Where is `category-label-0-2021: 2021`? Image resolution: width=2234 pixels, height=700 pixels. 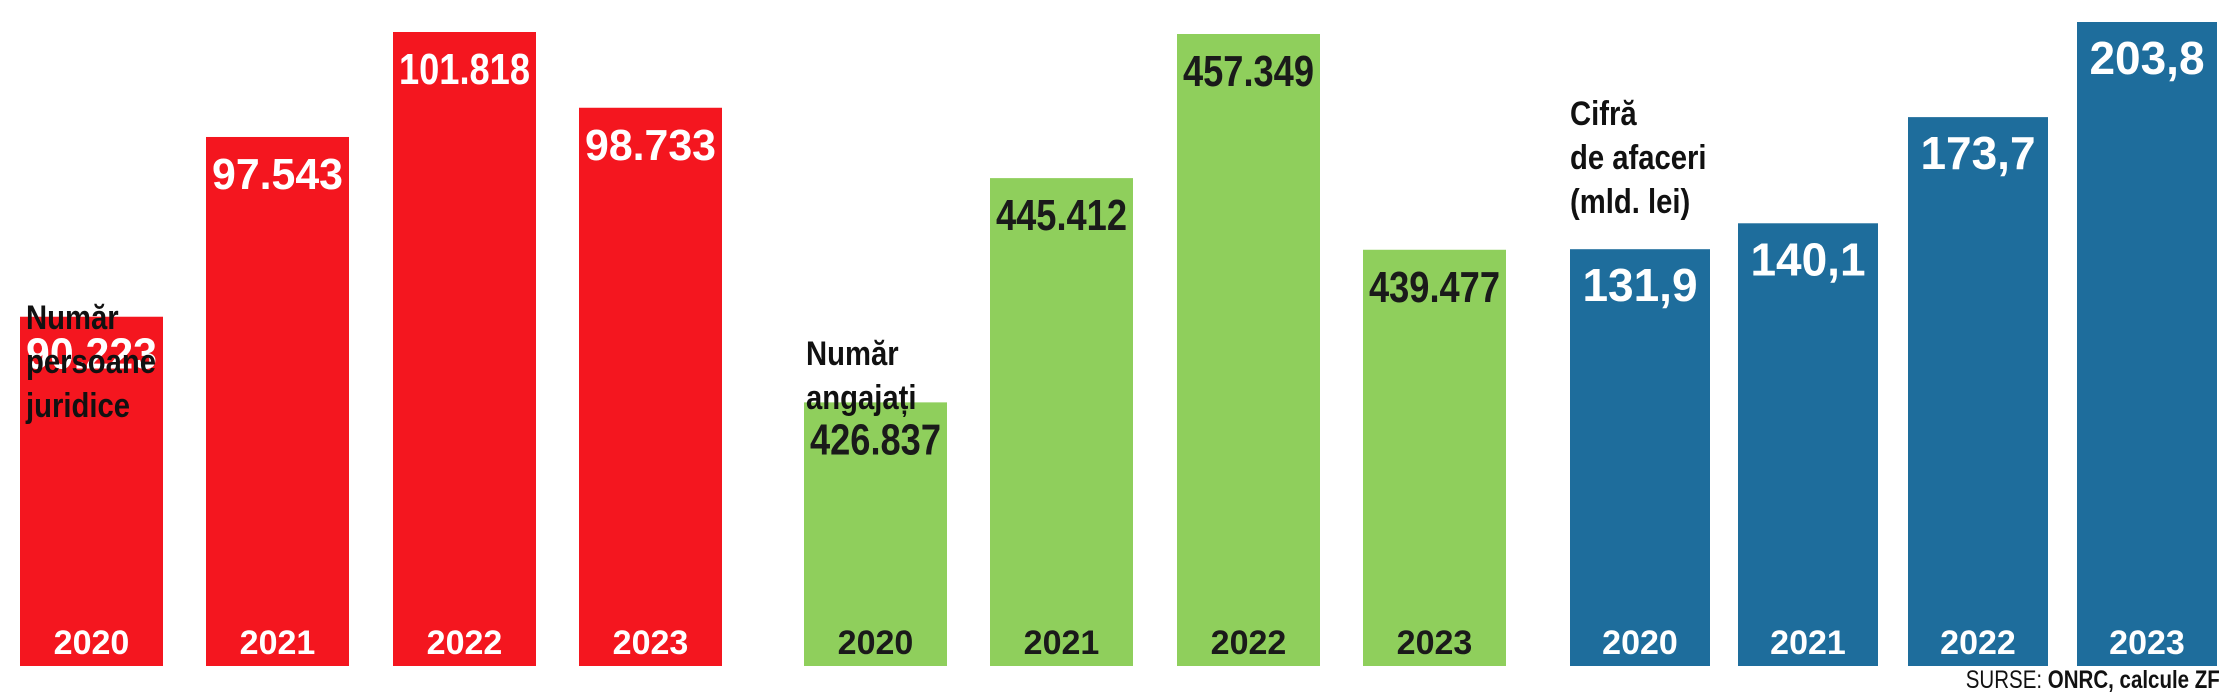
category-label-0-2021: 2021 is located at coordinates (278, 643).